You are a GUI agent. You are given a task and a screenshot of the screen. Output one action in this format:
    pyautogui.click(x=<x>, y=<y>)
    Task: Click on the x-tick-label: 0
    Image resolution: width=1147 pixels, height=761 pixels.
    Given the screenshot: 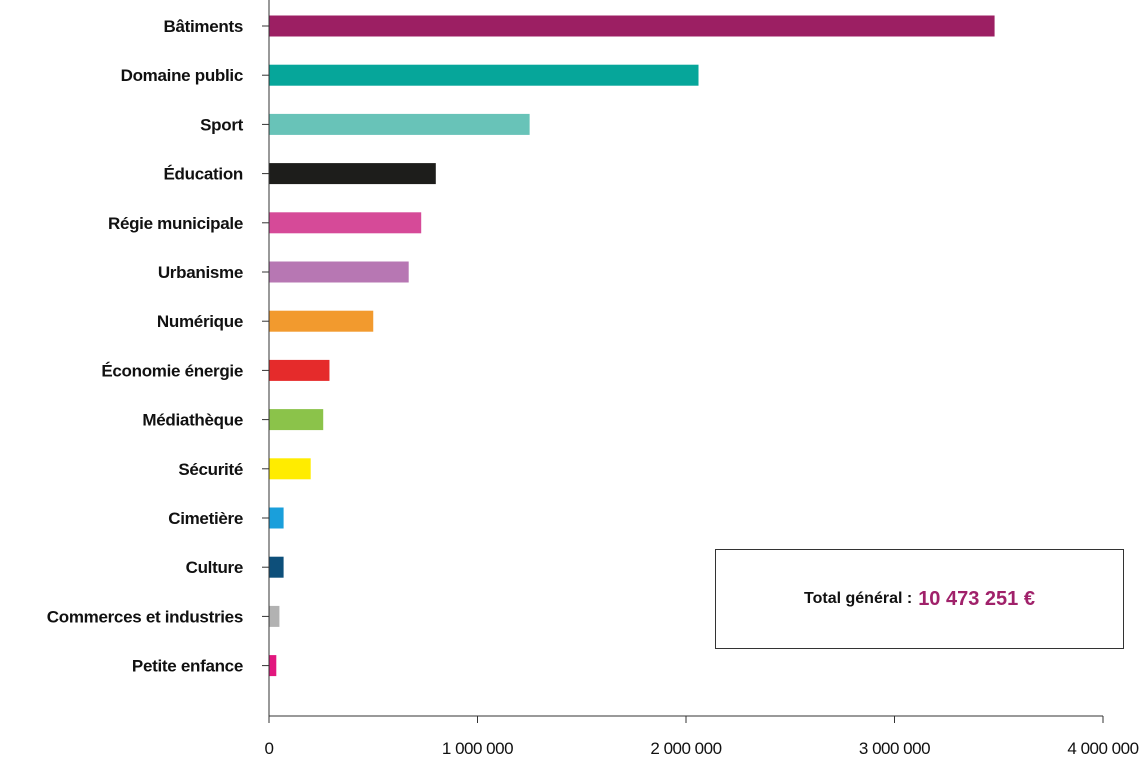 What is the action you would take?
    pyautogui.click(x=269, y=748)
    